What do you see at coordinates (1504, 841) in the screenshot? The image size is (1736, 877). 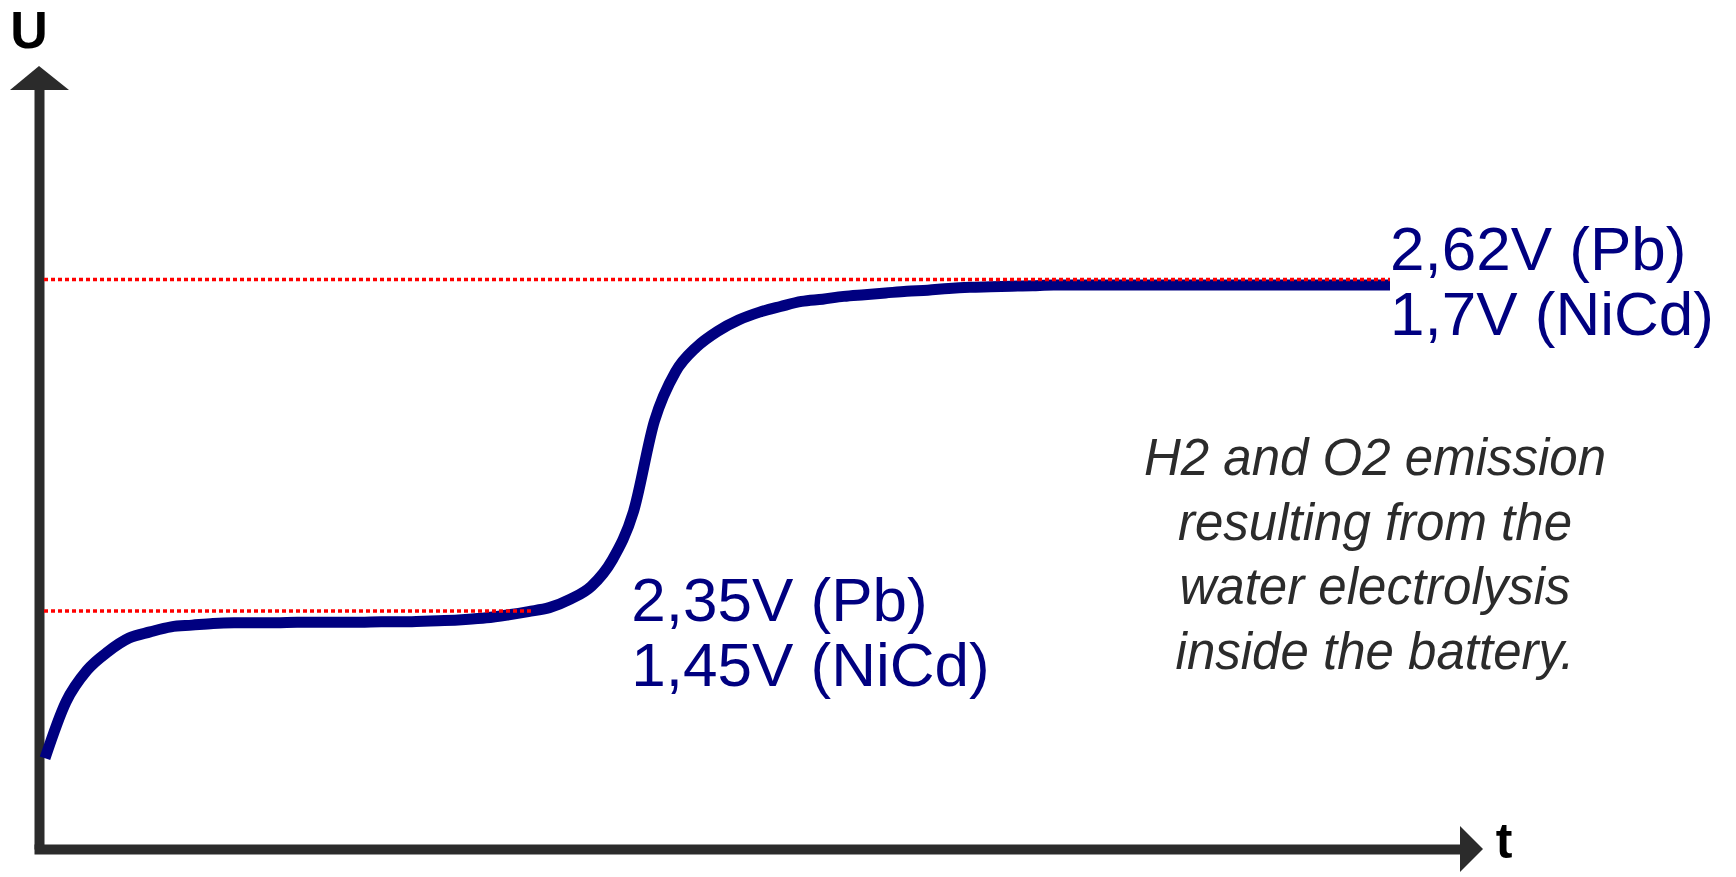 I see `x-axis-title: t` at bounding box center [1504, 841].